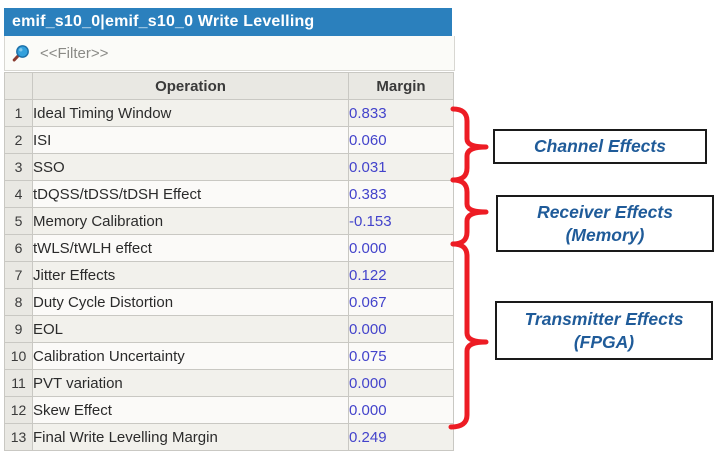  I want to click on row-number-header, so click(18, 86).